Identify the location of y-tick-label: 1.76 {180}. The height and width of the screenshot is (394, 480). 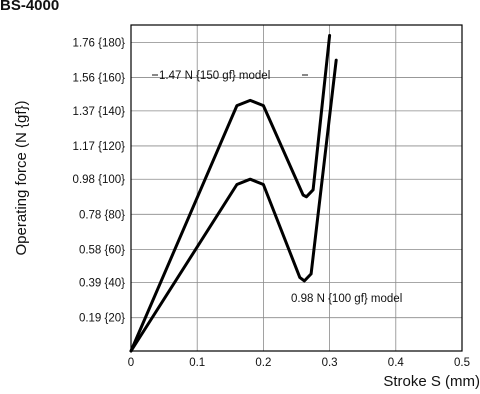
(99, 44).